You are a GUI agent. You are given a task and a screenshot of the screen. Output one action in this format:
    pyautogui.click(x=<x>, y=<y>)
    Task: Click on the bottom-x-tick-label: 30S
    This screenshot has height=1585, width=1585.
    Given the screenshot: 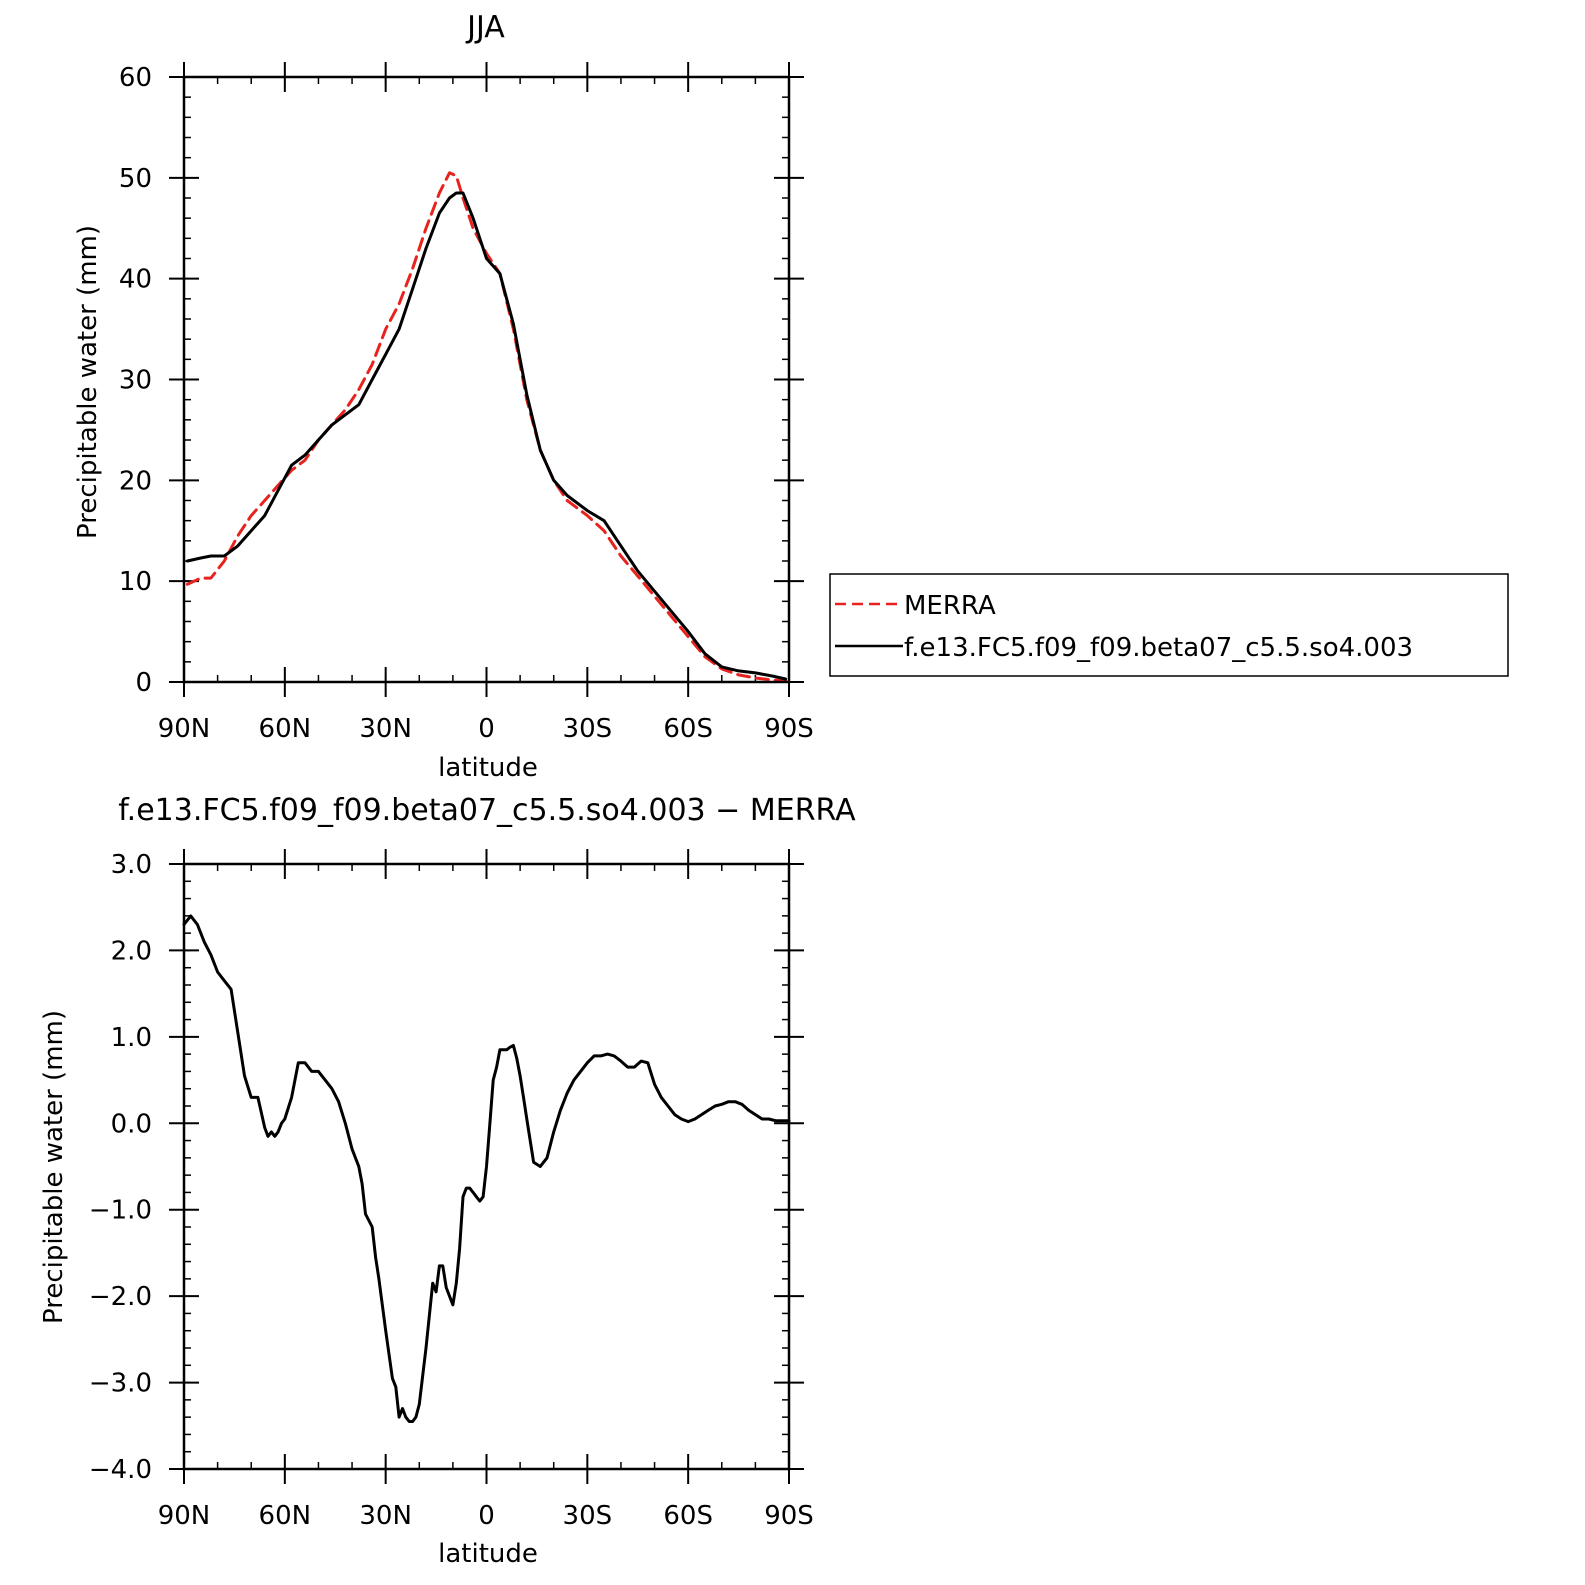 What is the action you would take?
    pyautogui.click(x=588, y=1516)
    